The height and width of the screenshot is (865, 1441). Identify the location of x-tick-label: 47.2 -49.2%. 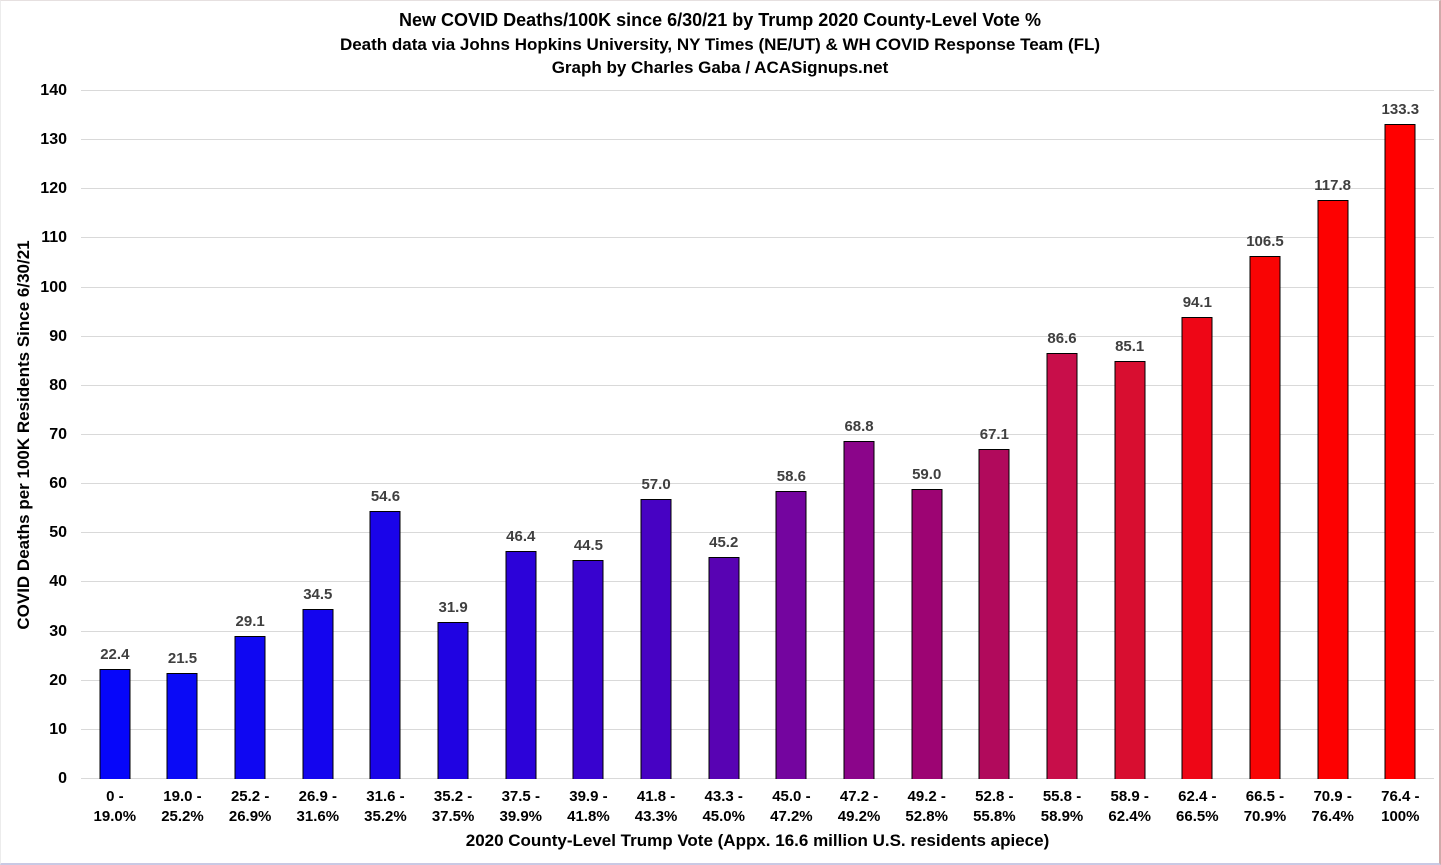
(859, 806).